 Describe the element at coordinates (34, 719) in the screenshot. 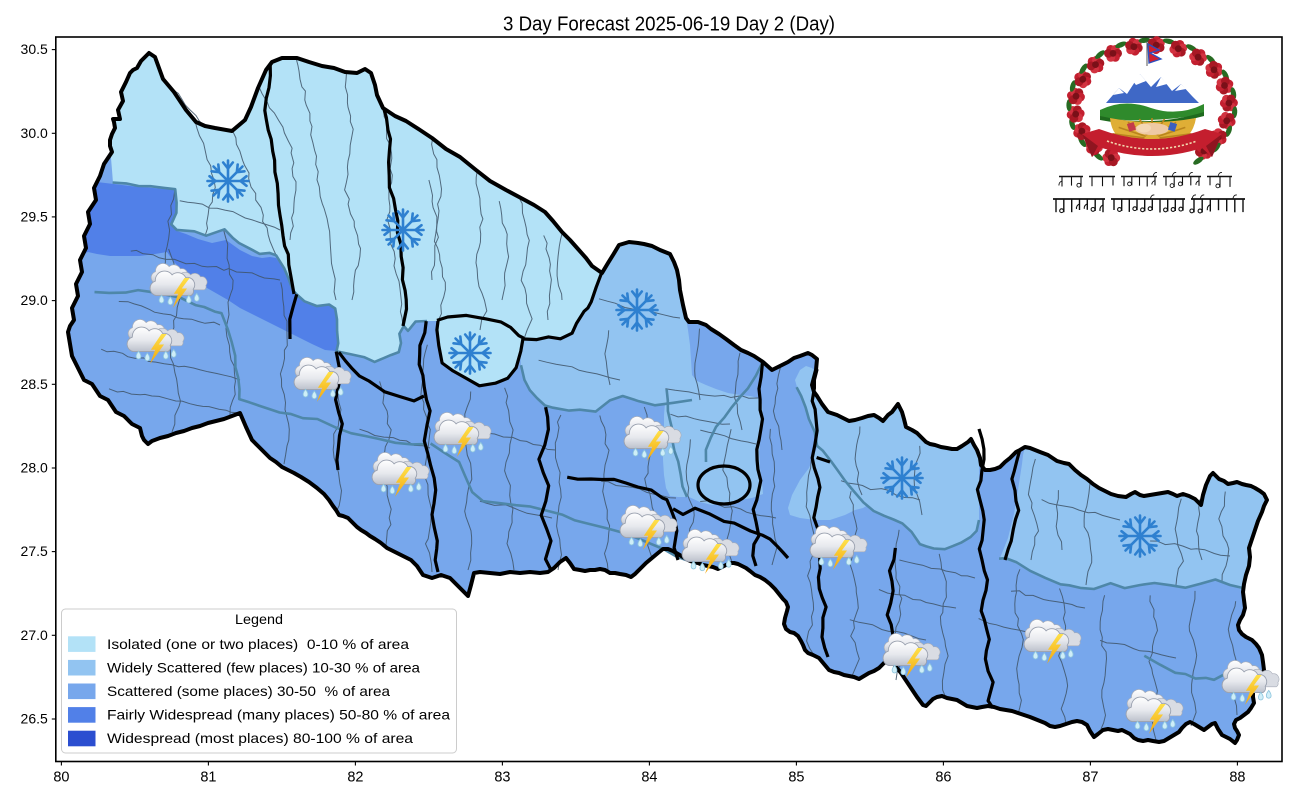

I see `svg-text: 26.5` at that location.